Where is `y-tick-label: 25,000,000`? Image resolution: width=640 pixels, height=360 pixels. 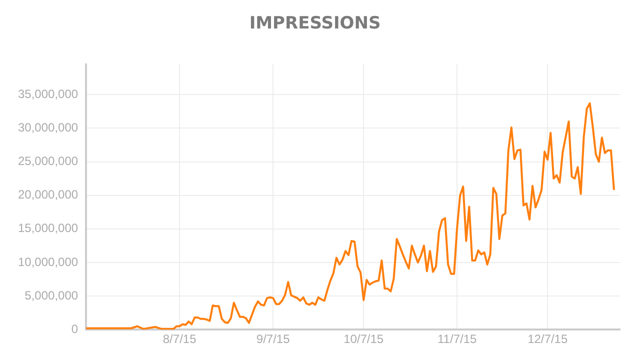 y-tick-label: 25,000,000 is located at coordinates (48, 161).